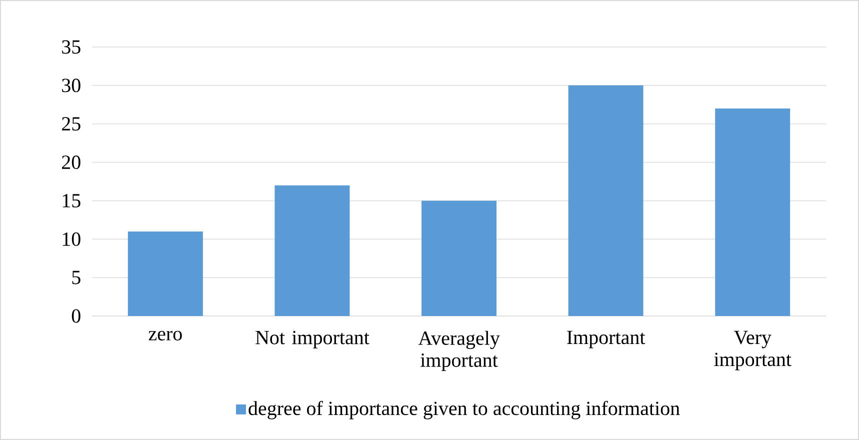 This screenshot has width=859, height=440. I want to click on x-tick-label: Not important, so click(313, 339).